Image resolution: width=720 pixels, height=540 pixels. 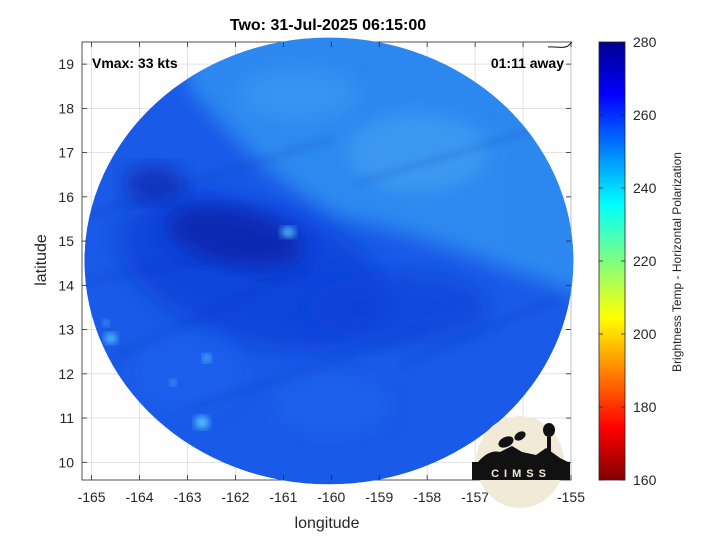 What do you see at coordinates (66, 285) in the screenshot?
I see `y-tick-label: 14` at bounding box center [66, 285].